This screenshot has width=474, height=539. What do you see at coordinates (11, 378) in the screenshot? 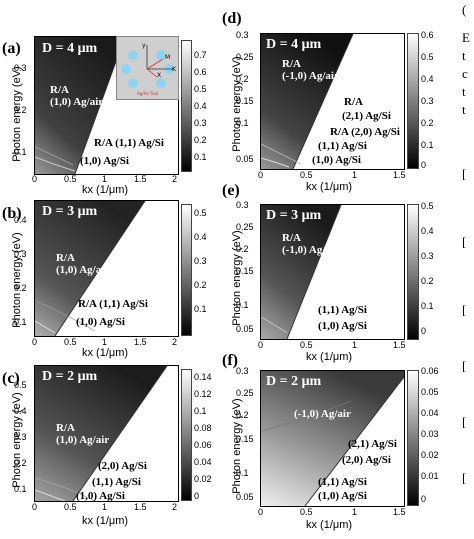
I see `panel-label-c: (c)` at bounding box center [11, 378].